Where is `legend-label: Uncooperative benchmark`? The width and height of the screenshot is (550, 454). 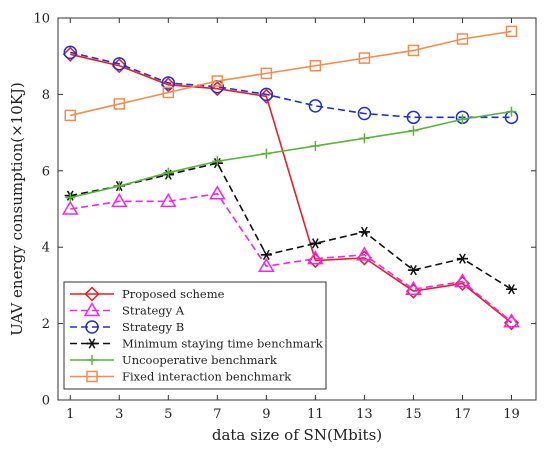
legend-label: Uncooperative benchmark is located at coordinates (200, 360).